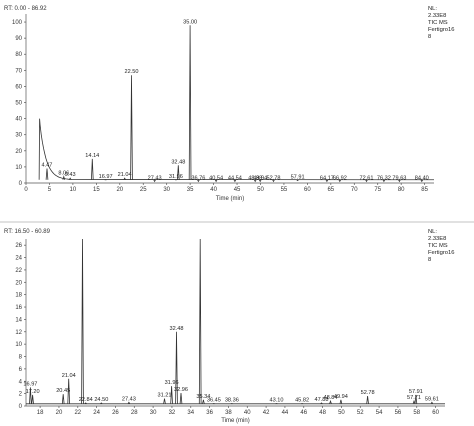 The height and width of the screenshot is (426, 474). What do you see at coordinates (18, 320) in the screenshot?
I see `y-tick-label: 14` at bounding box center [18, 320].